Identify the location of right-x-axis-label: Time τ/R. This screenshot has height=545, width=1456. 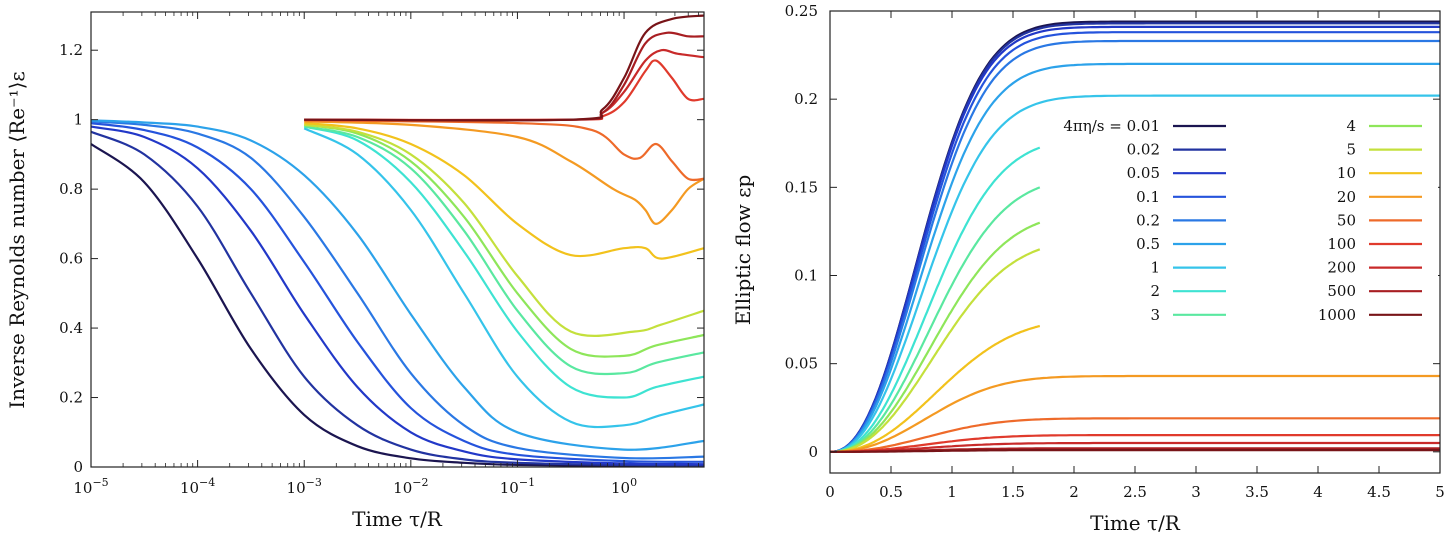
(1135, 523).